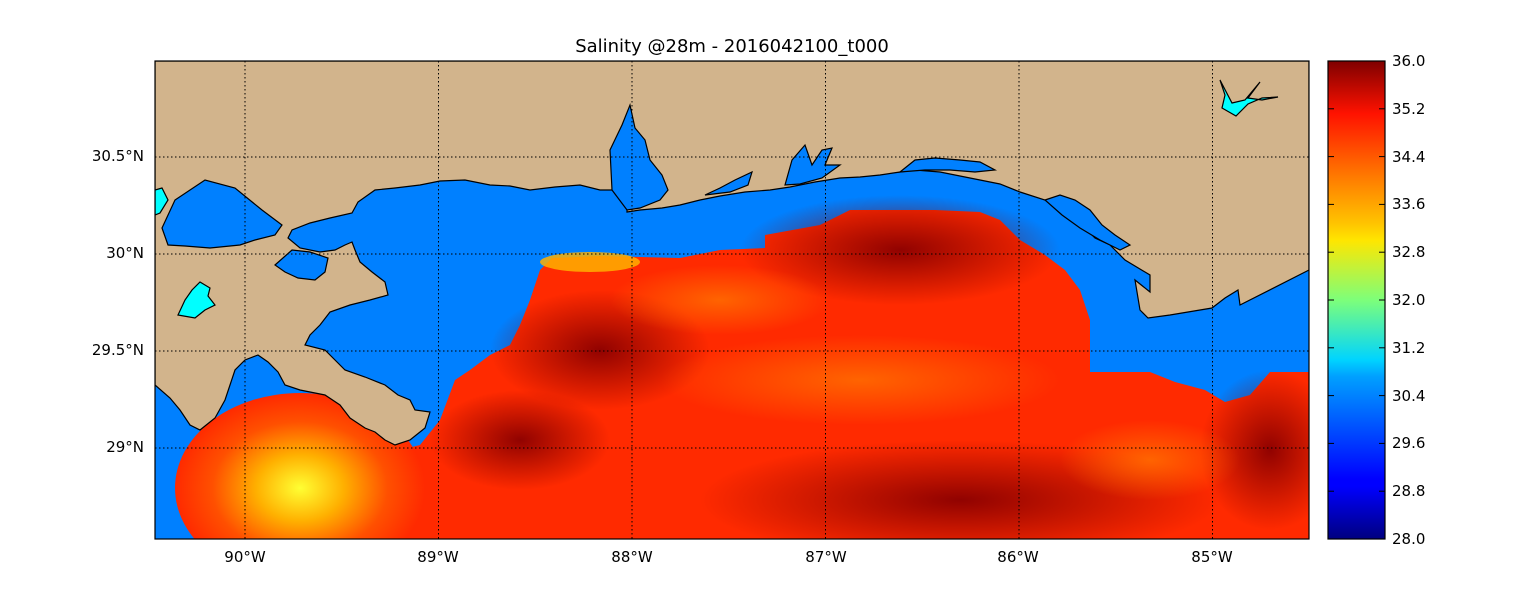  Describe the element at coordinates (813, 164) in the screenshot. I see `pensacola-bay` at that location.